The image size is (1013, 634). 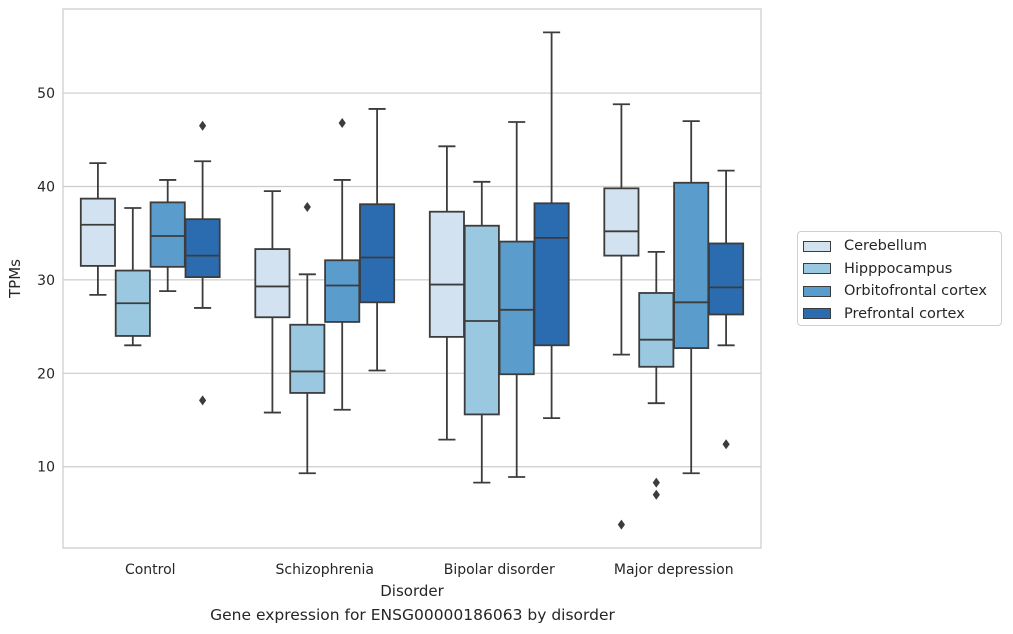 What do you see at coordinates (412, 591) in the screenshot?
I see `x-axis-label: Disorder` at bounding box center [412, 591].